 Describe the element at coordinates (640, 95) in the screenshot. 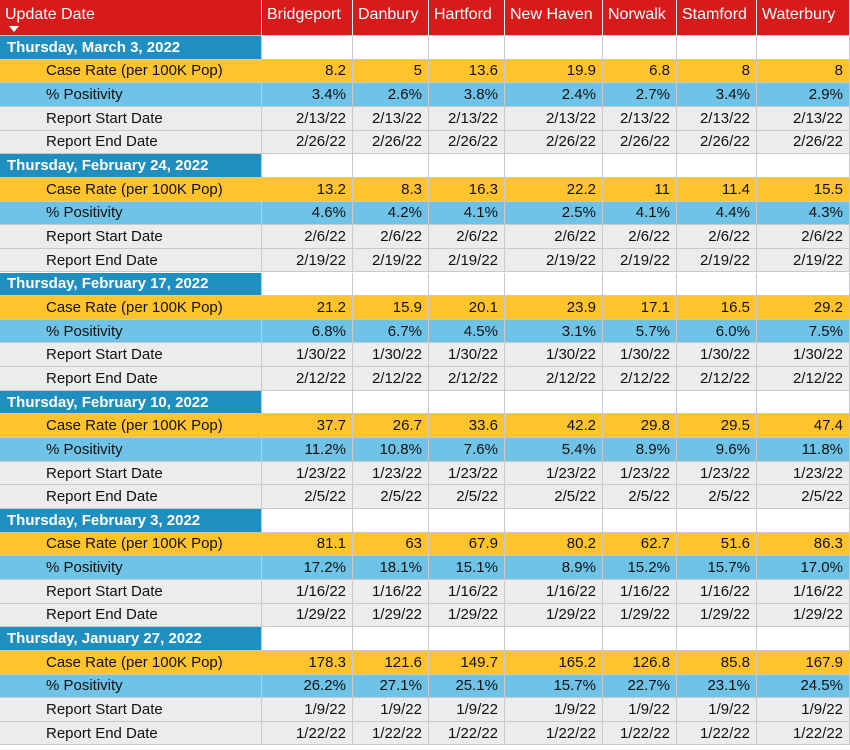

I see `value-cell: 2.7%` at that location.